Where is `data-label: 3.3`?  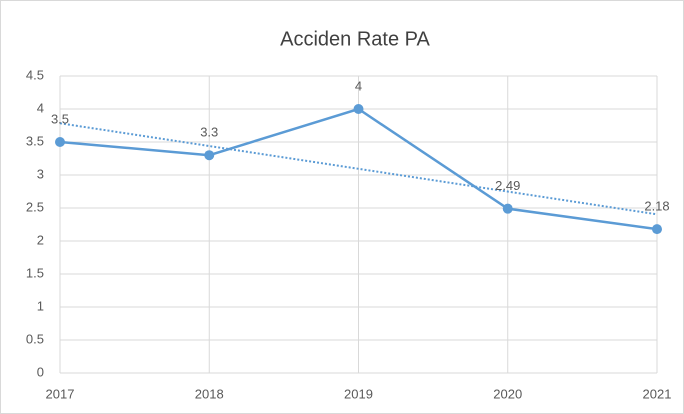 data-label: 3.3 is located at coordinates (209, 132).